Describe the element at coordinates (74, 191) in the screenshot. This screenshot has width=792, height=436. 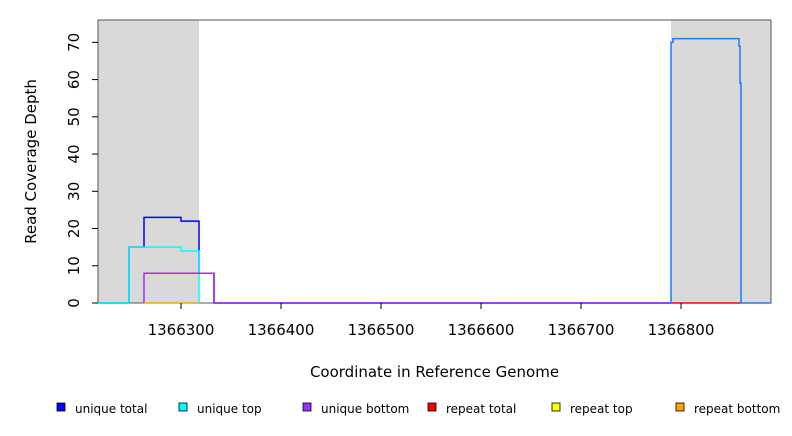
I see `y-tick-label: 30` at that location.